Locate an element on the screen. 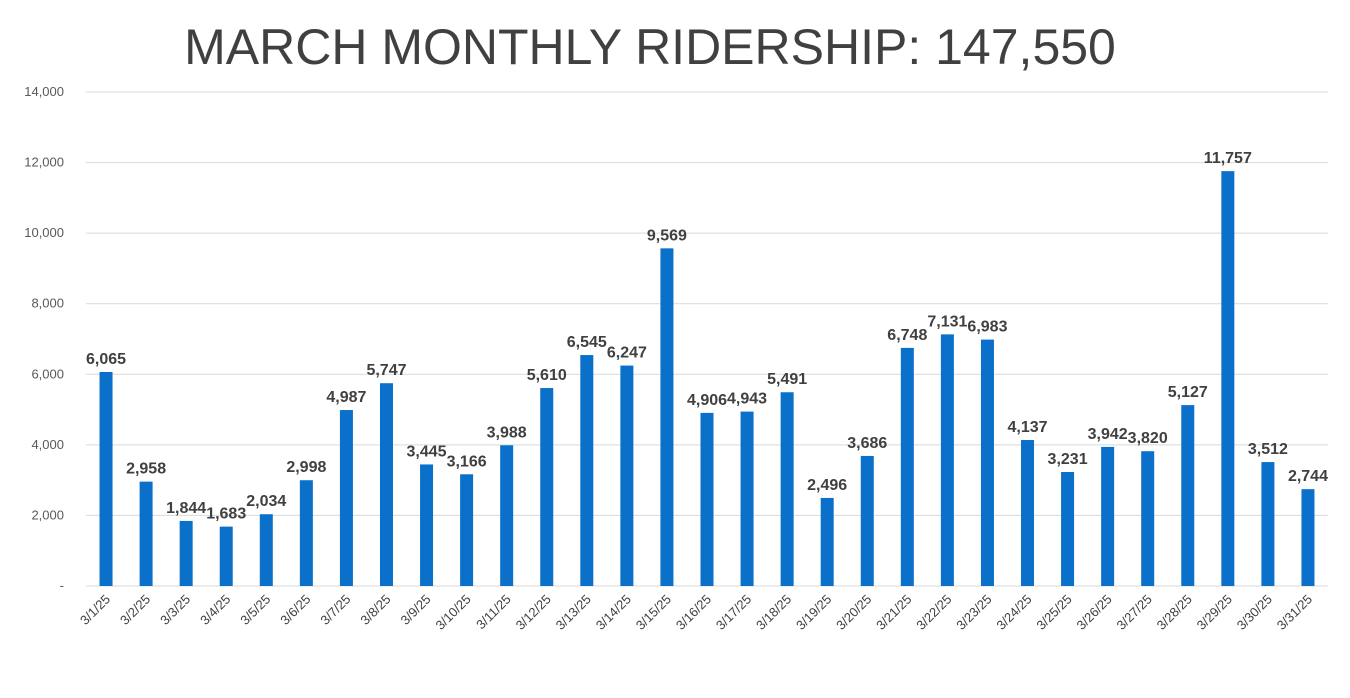 The width and height of the screenshot is (1350, 698). x-tick-label: 3/1/25 is located at coordinates (95, 610).